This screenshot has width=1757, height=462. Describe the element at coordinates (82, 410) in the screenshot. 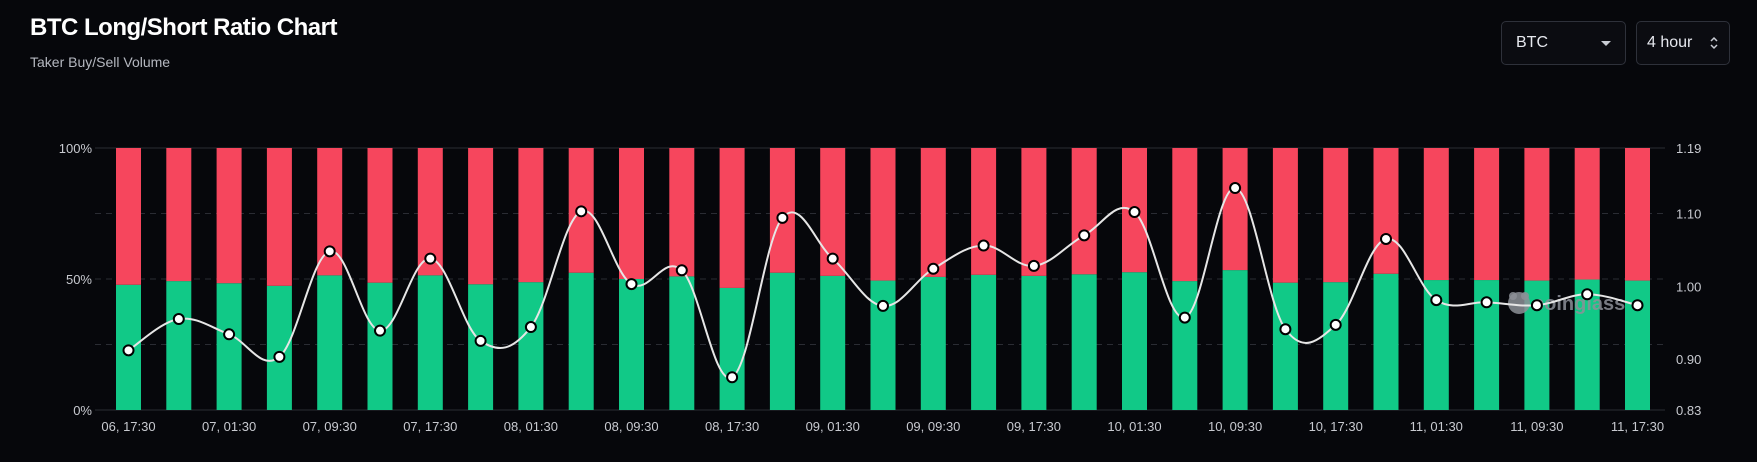

I see `y-left-tick-label: 0%` at that location.